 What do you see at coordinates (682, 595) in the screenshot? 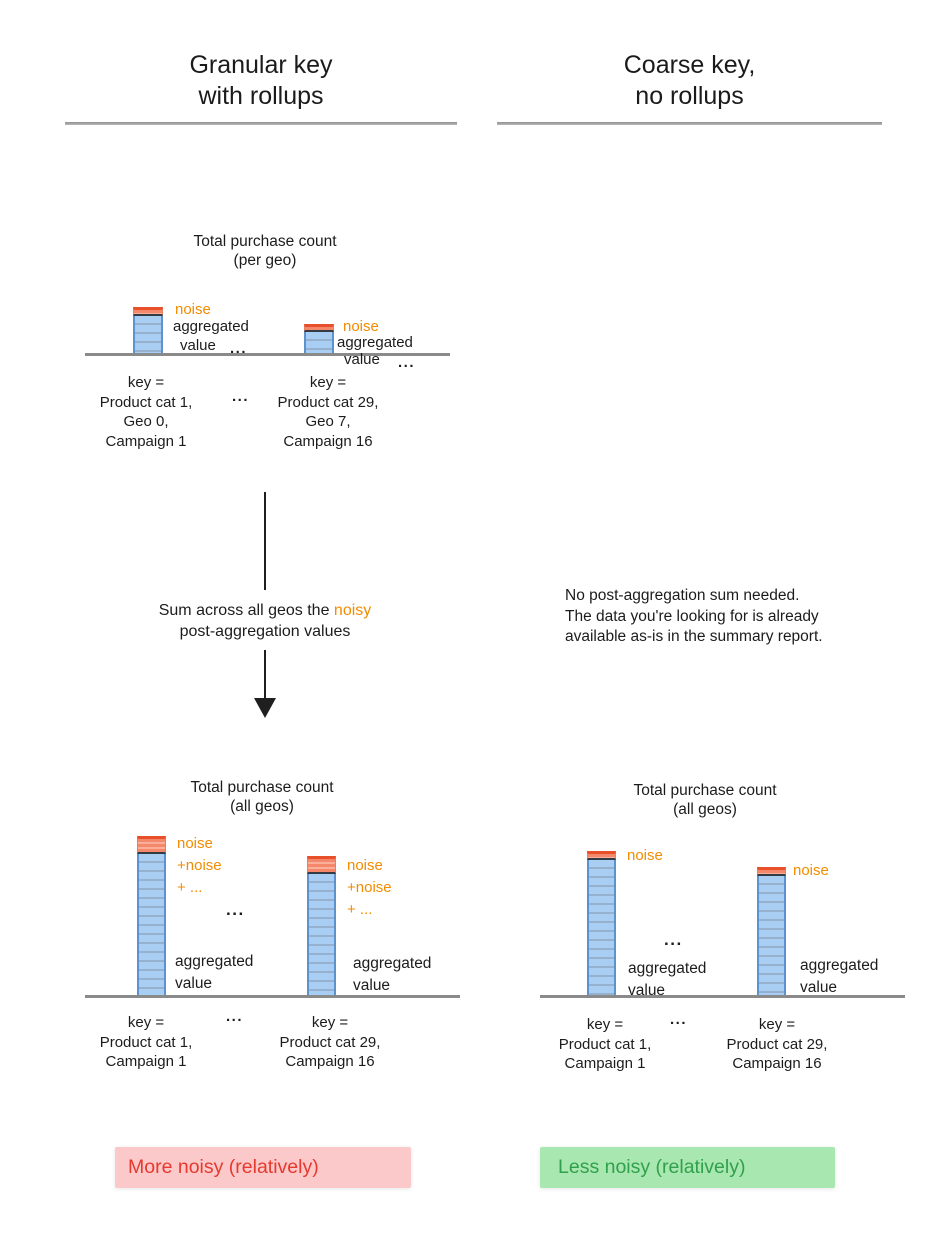
I see `note-line1: No post-aggregation sum needed.` at bounding box center [682, 595].